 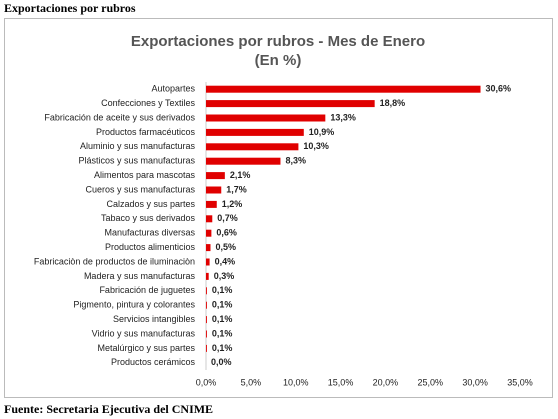 What do you see at coordinates (393, 103) in the screenshot?
I see `value-label: 18,8%` at bounding box center [393, 103].